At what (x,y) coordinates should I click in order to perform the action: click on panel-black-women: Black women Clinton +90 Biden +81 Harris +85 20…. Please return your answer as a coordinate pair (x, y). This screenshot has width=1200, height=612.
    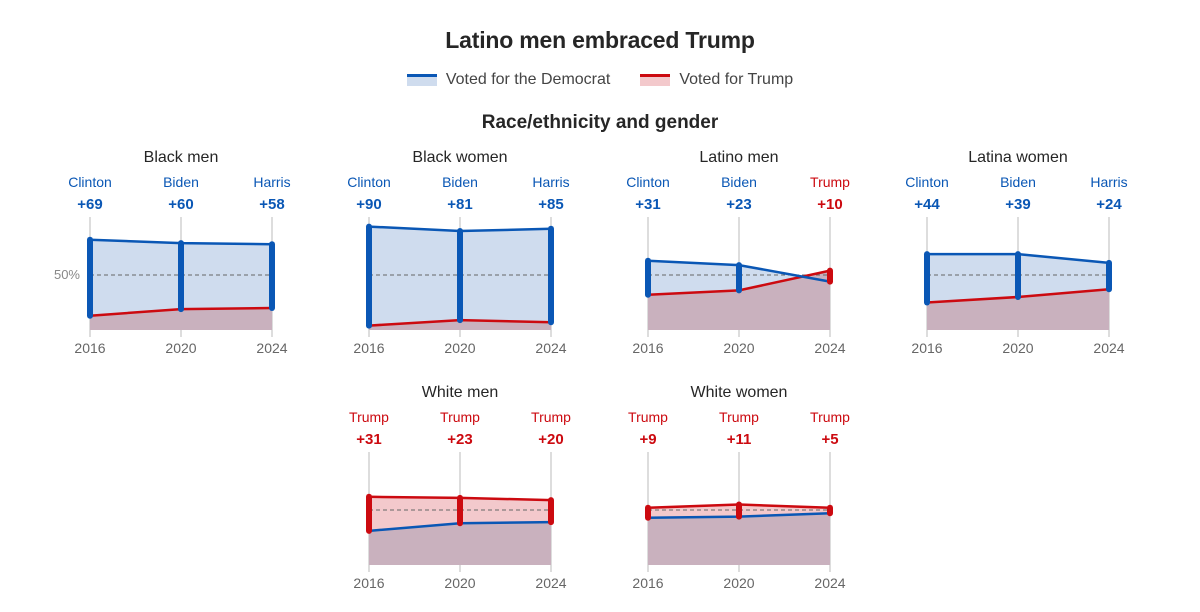
    Looking at the image, I should click on (458, 252).